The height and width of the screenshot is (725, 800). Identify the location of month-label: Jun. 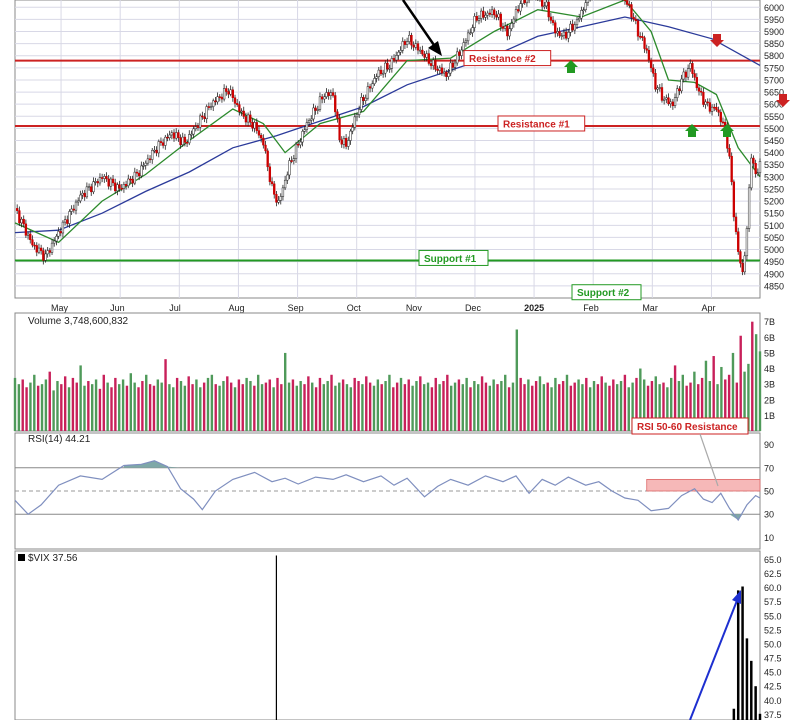
(117, 308).